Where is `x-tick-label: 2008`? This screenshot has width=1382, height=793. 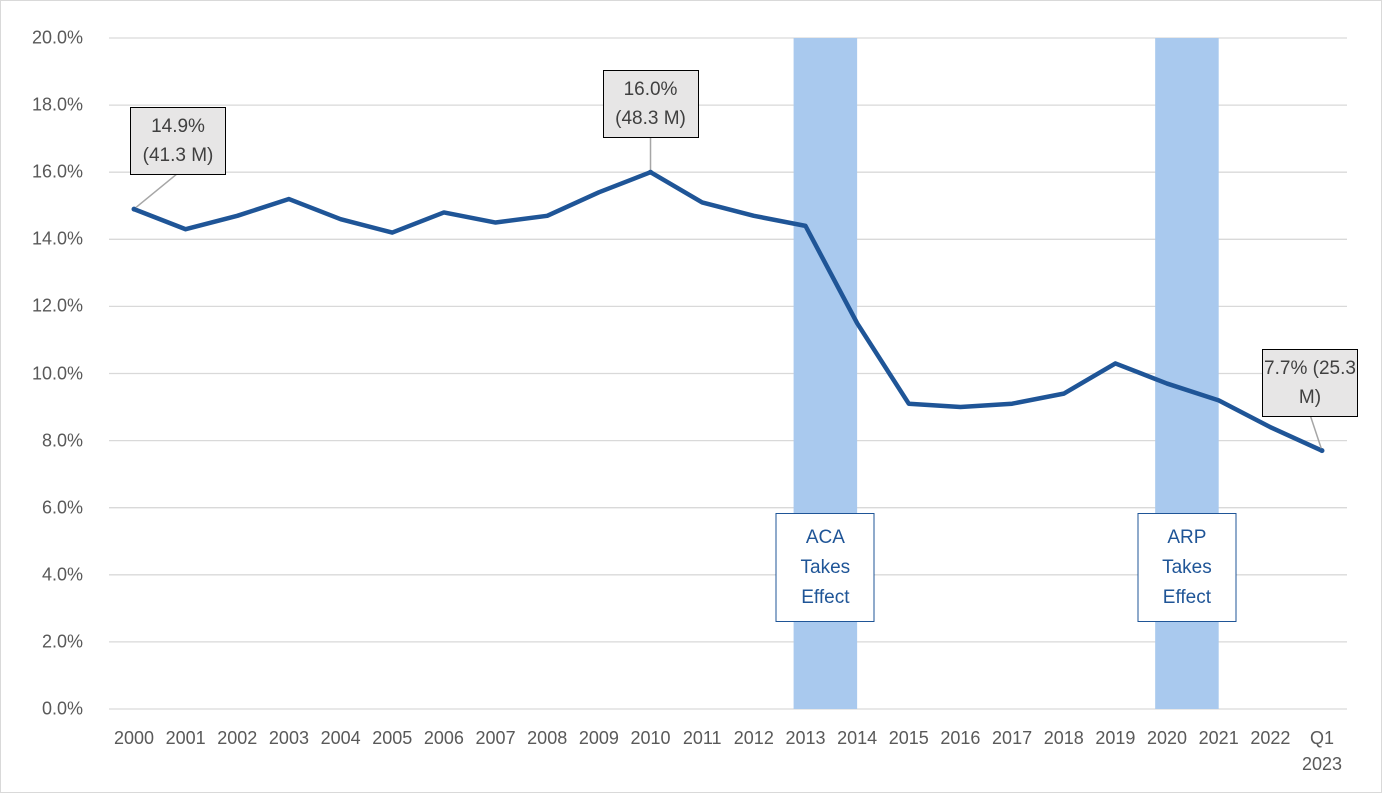 x-tick-label: 2008 is located at coordinates (547, 738).